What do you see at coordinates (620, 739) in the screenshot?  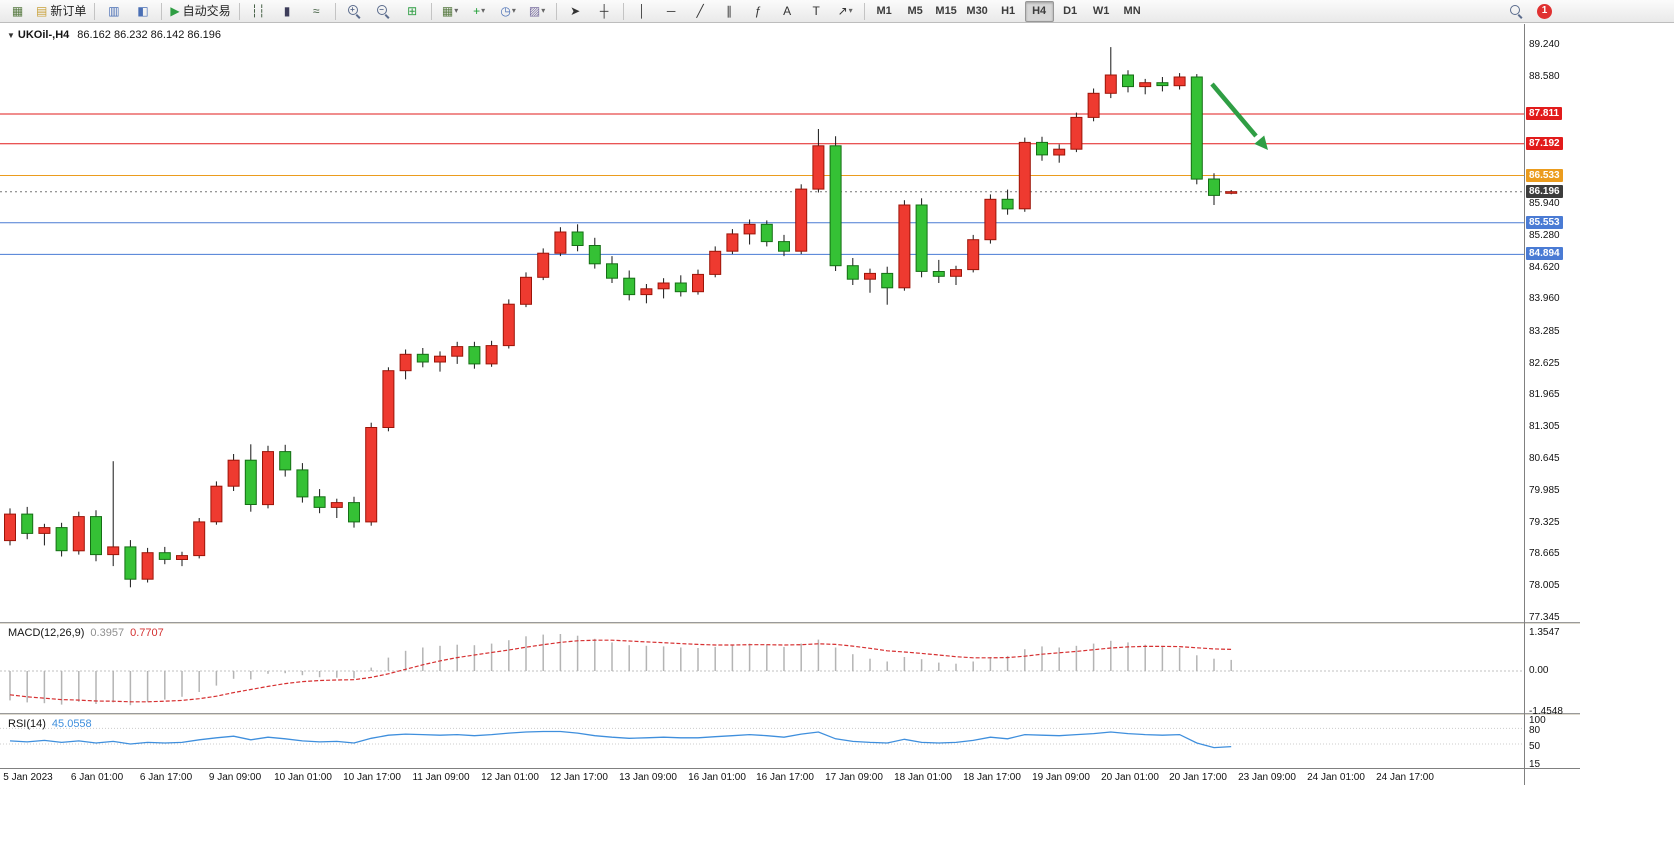 I see `rsi-line` at bounding box center [620, 739].